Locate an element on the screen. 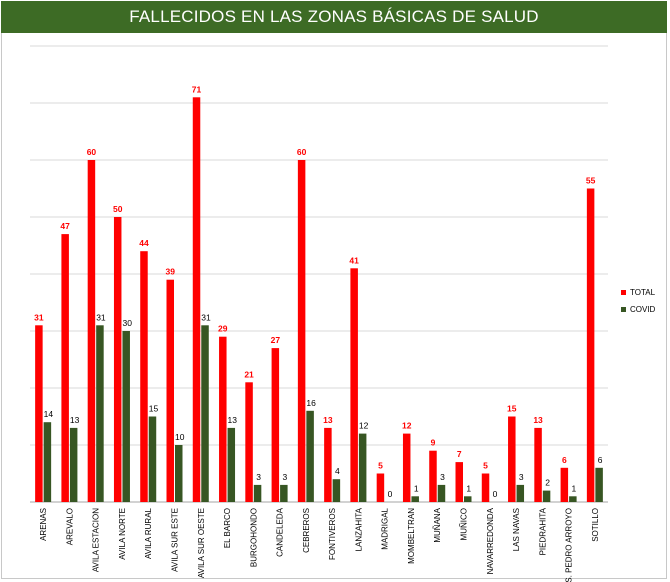  category-label: ARENAS is located at coordinates (43, 524).